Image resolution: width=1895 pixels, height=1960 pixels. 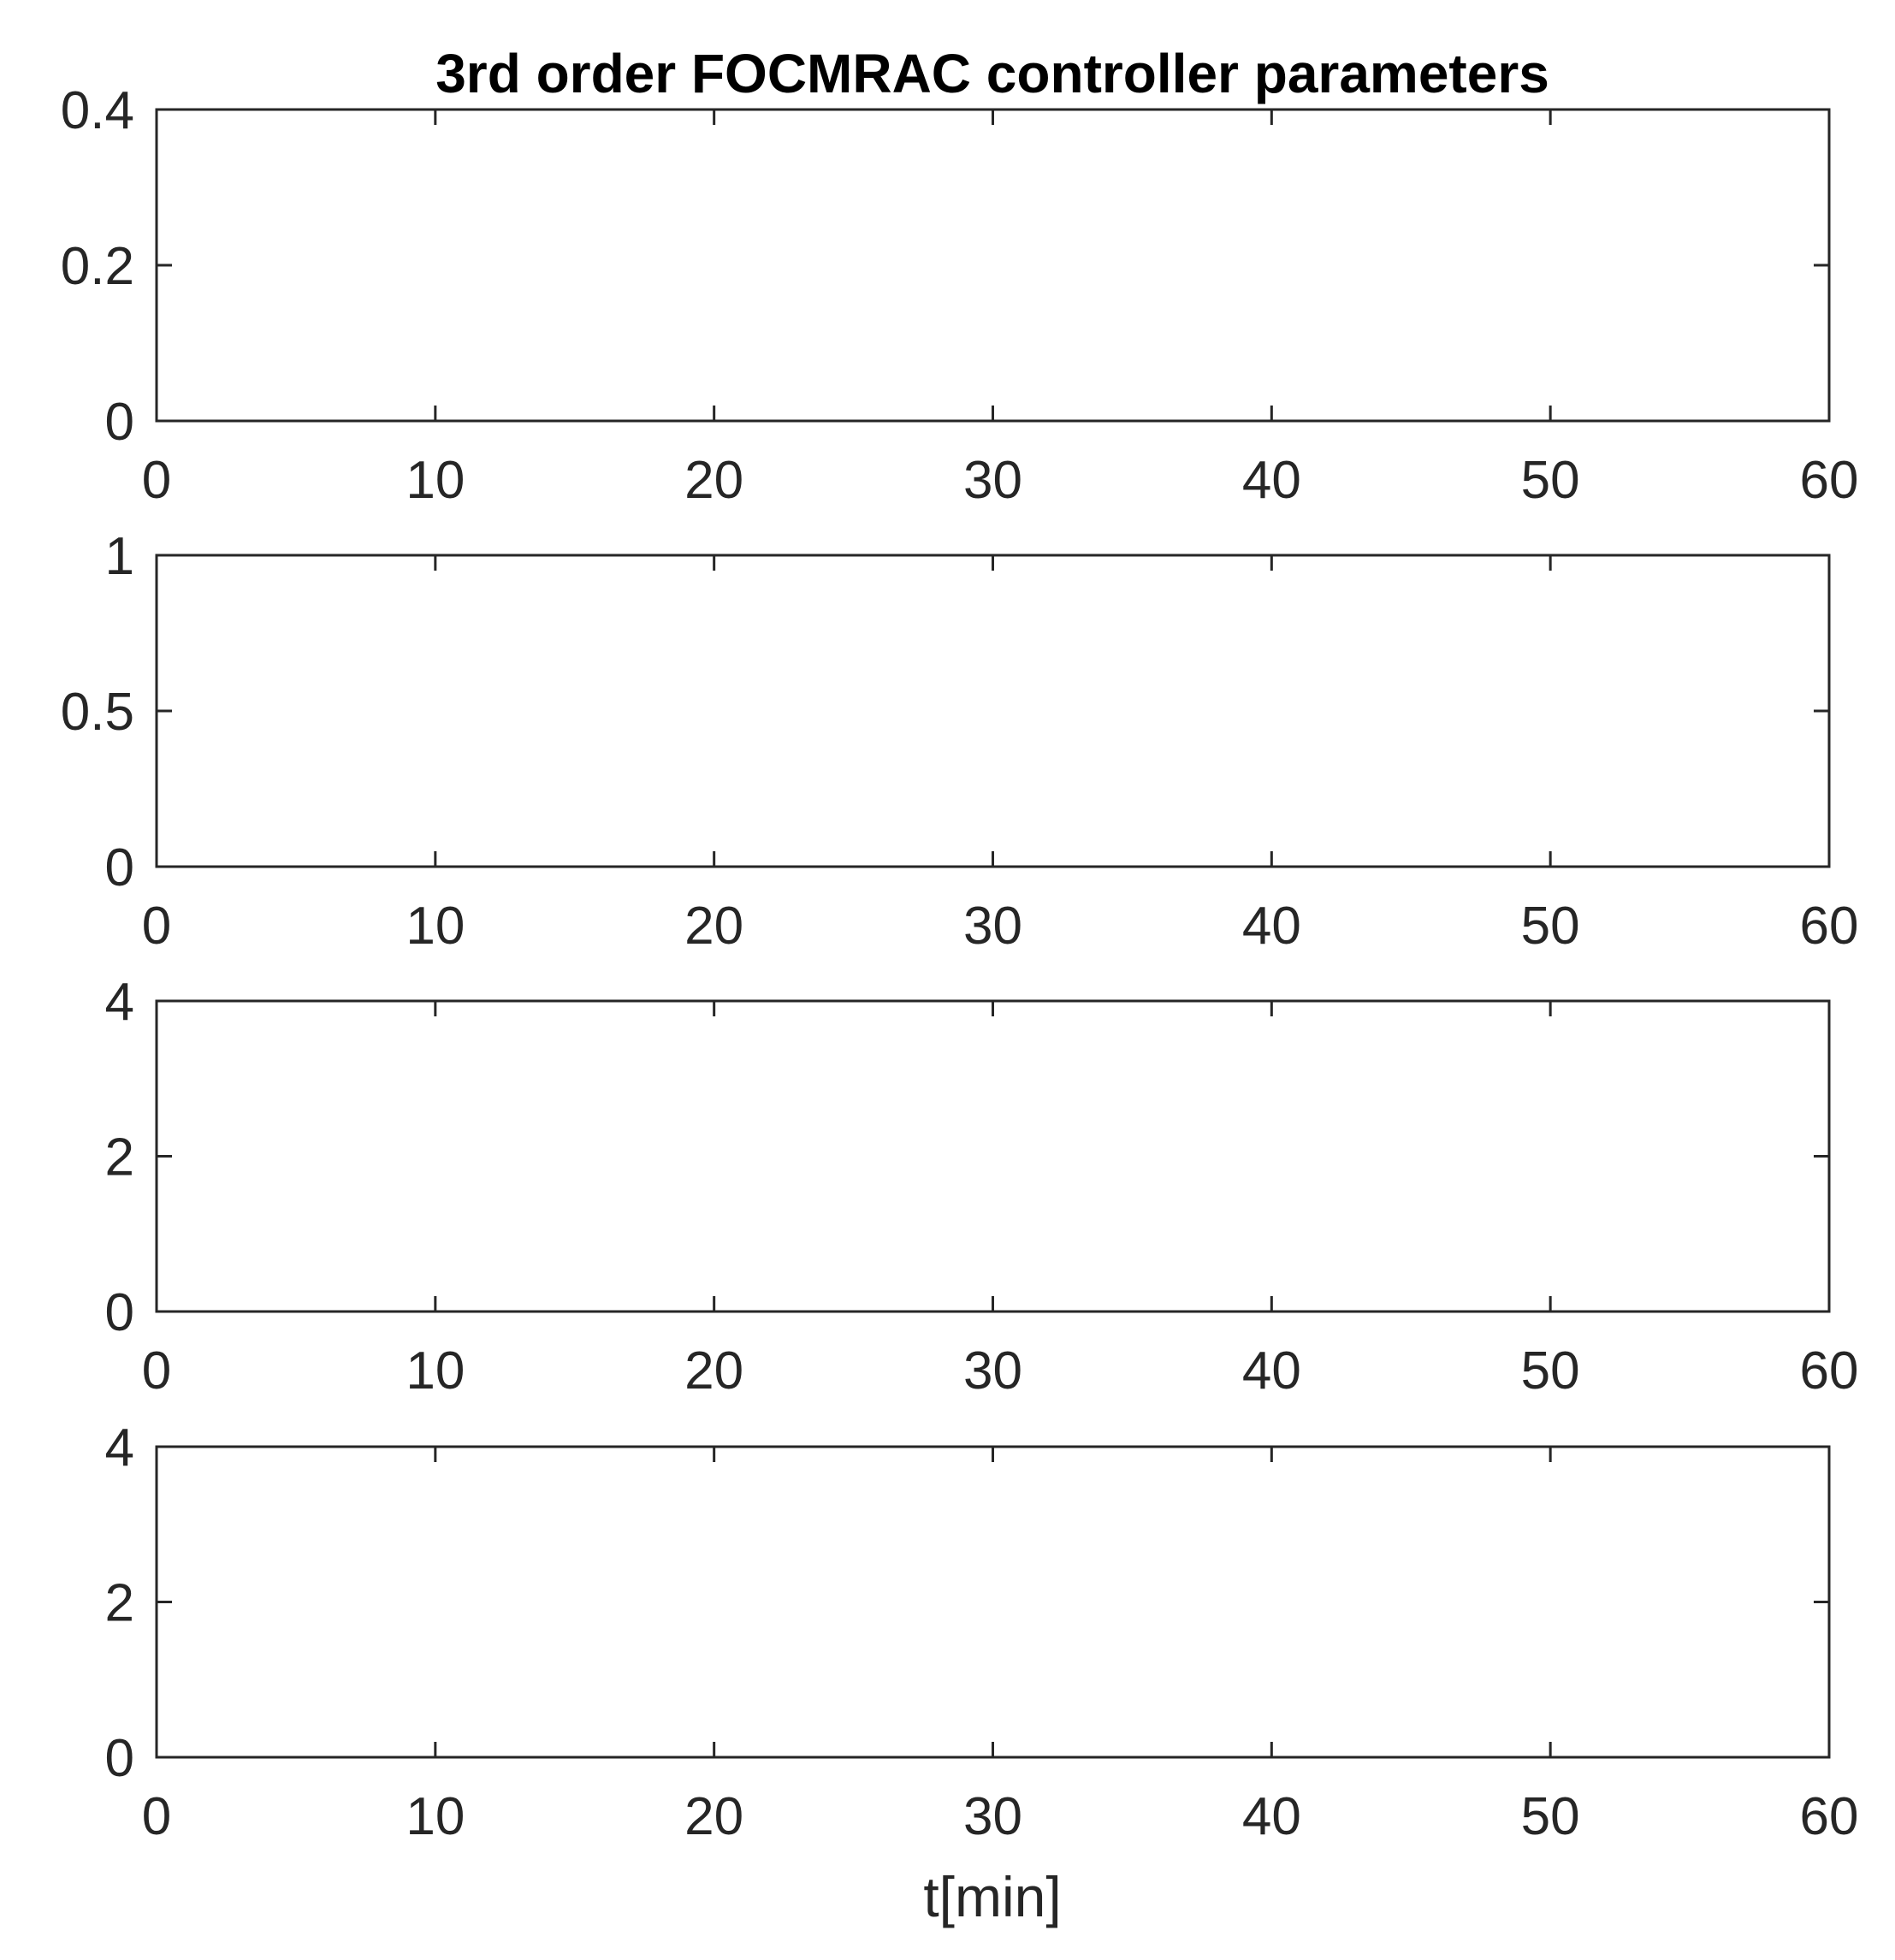 What do you see at coordinates (97, 712) in the screenshot?
I see `y-tick-label: 0.5` at bounding box center [97, 712].